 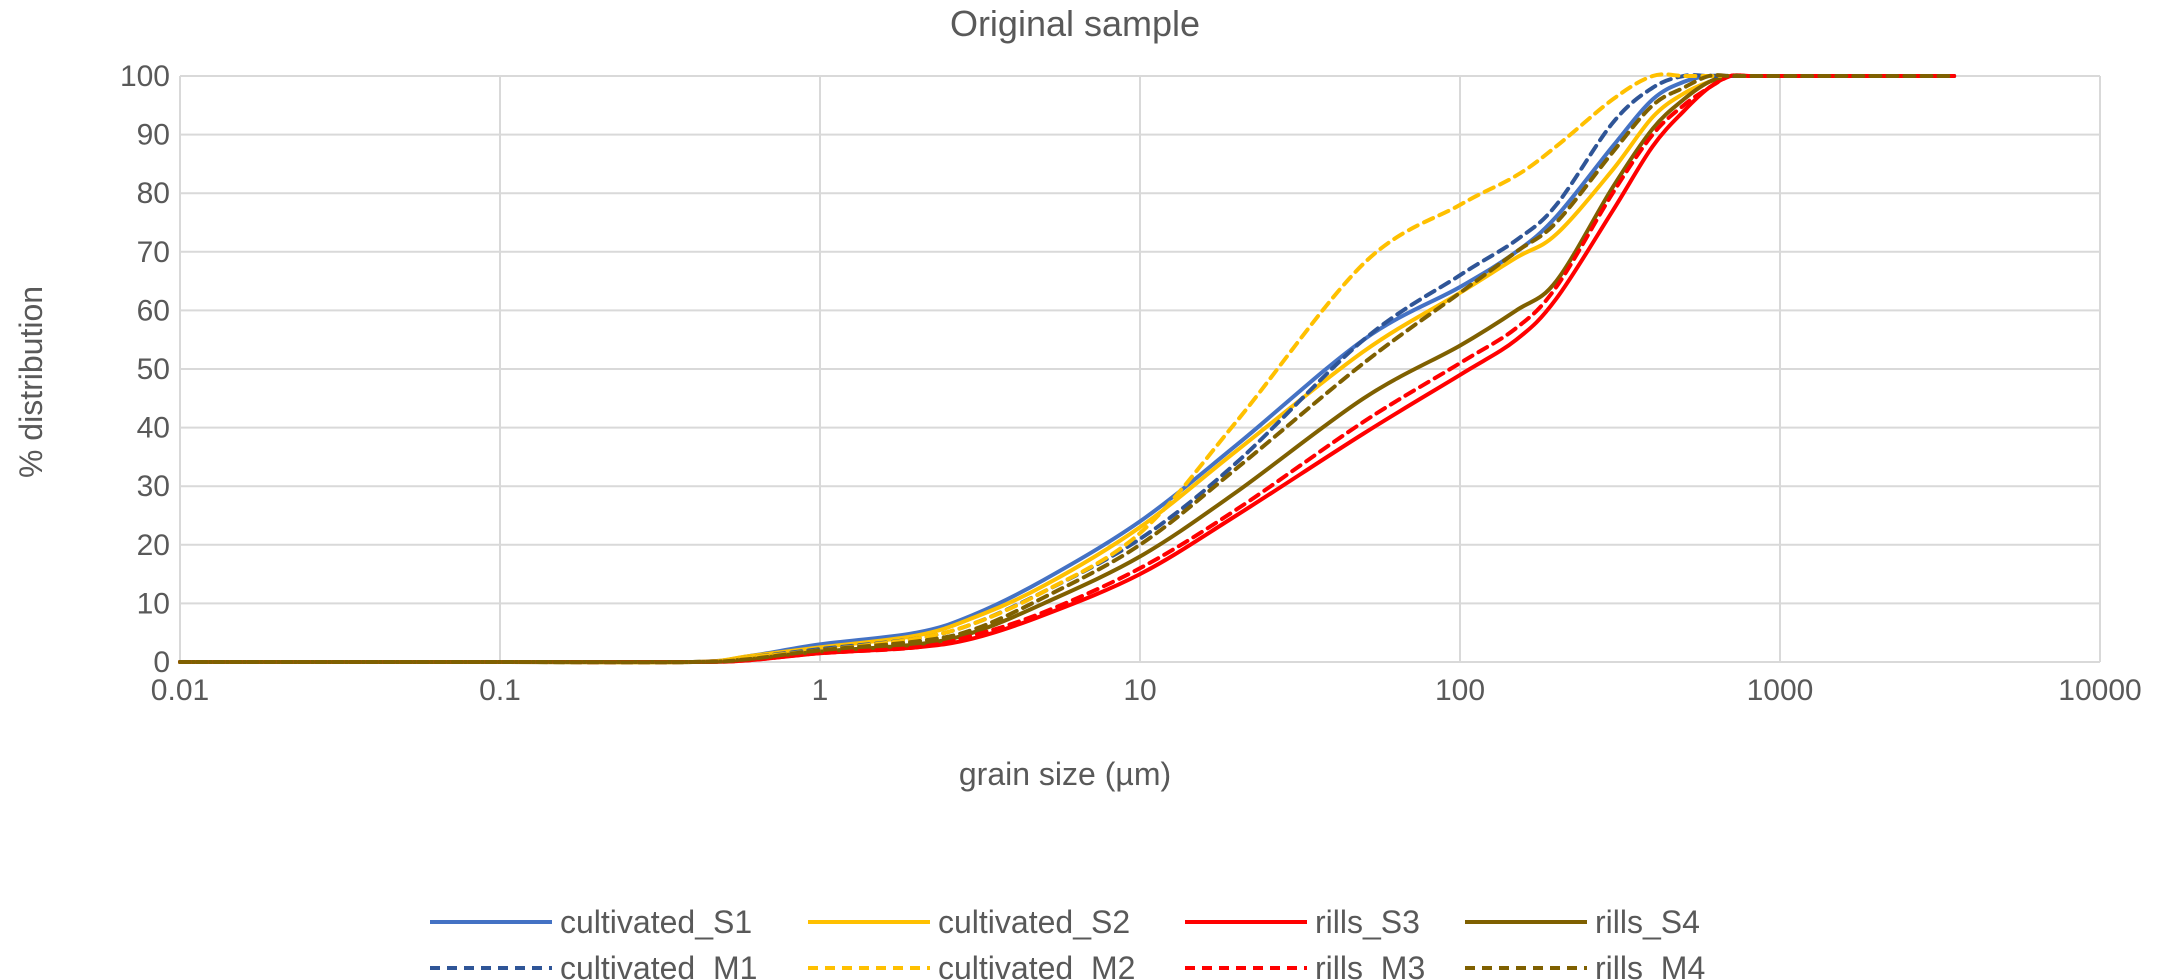 What do you see at coordinates (1139, 690) in the screenshot?
I see `x-tick-label: 10` at bounding box center [1139, 690].